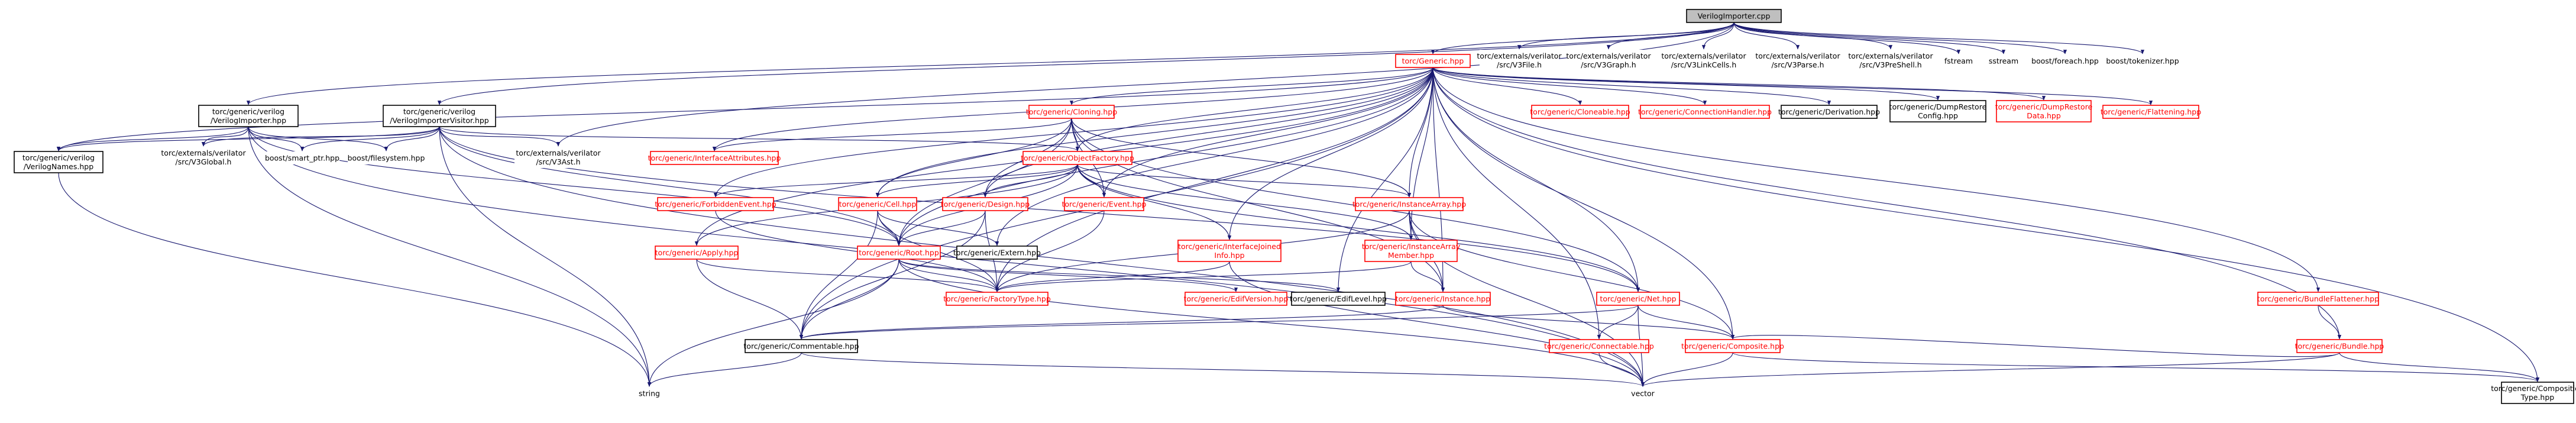  I want to click on edge-instance-to-composite, so click(1588, 322).